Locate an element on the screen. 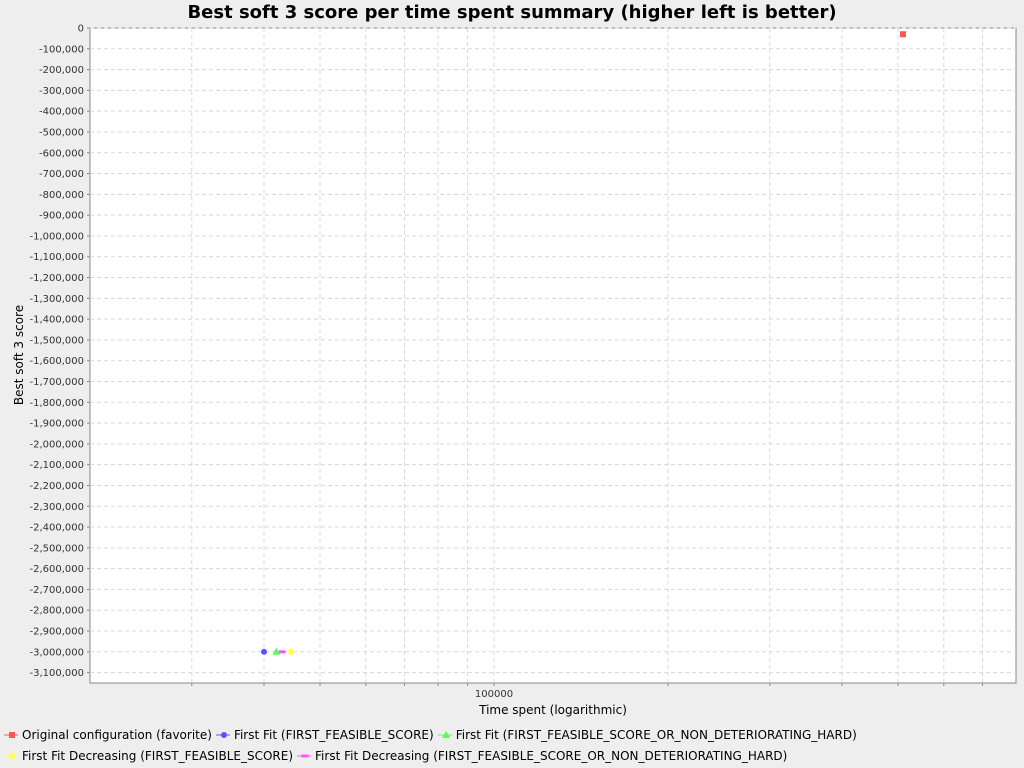 This screenshot has width=1024, height=768. y-tick-label: -2,200,000 is located at coordinates (56, 486).